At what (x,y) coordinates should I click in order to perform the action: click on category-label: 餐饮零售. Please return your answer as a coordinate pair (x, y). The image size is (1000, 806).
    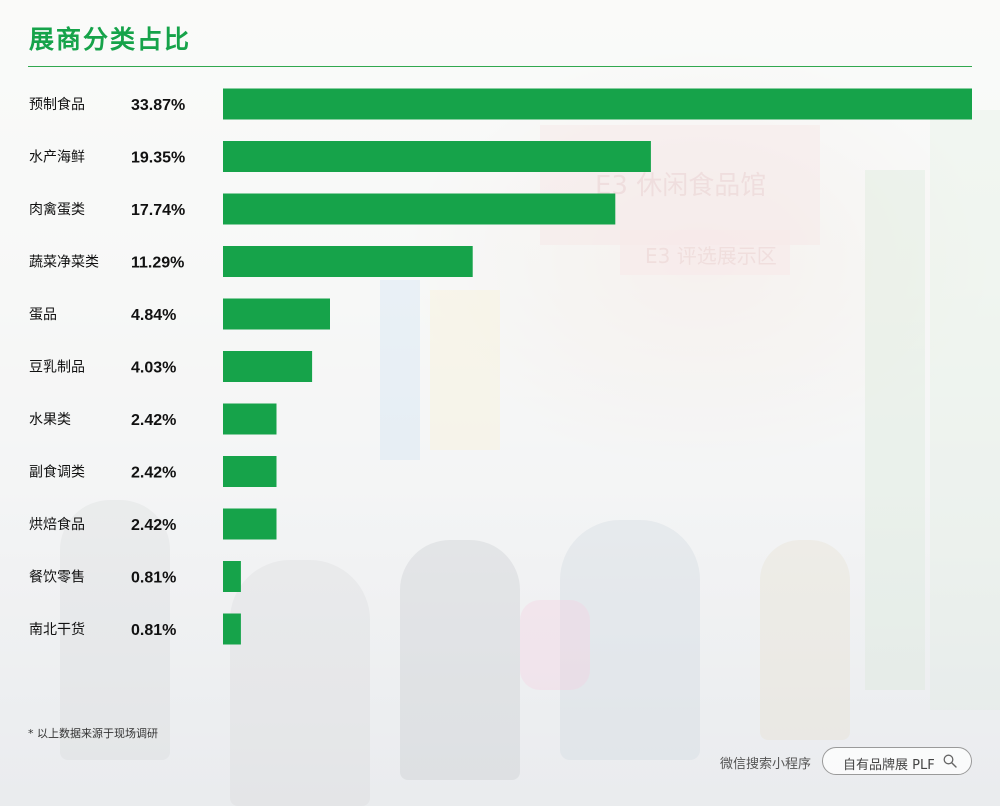
    Looking at the image, I should click on (57, 578).